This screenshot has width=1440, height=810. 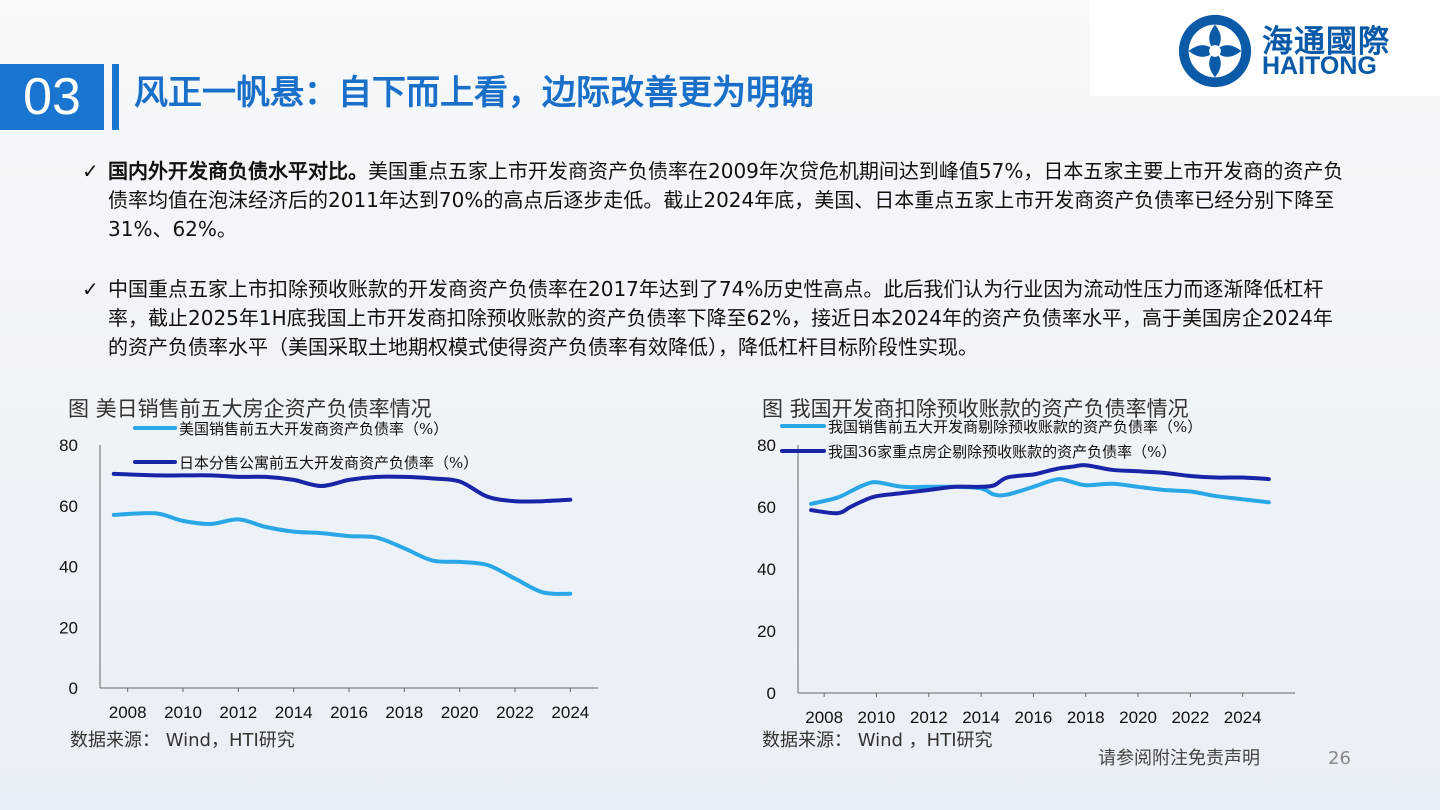 What do you see at coordinates (1326, 42) in the screenshot?
I see `logo-chinese-text: 海通國際` at bounding box center [1326, 42].